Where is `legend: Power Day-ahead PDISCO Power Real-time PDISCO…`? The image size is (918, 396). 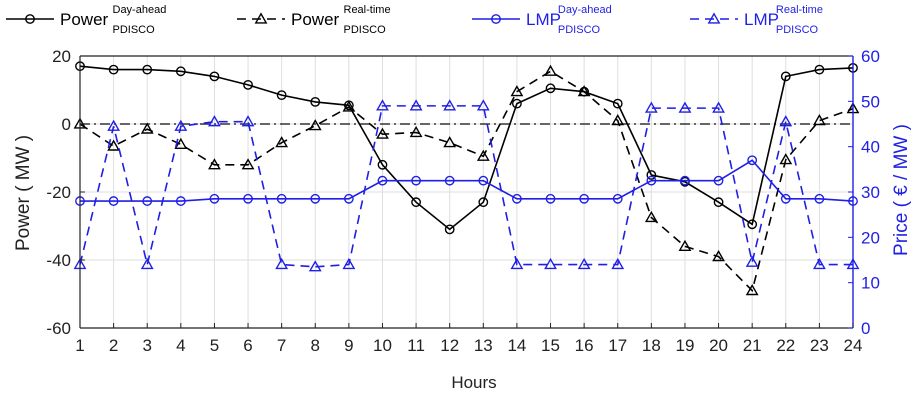
legend: Power Day-ahead PDISCO Power Real-time PDISCO… is located at coordinates (414, 20).